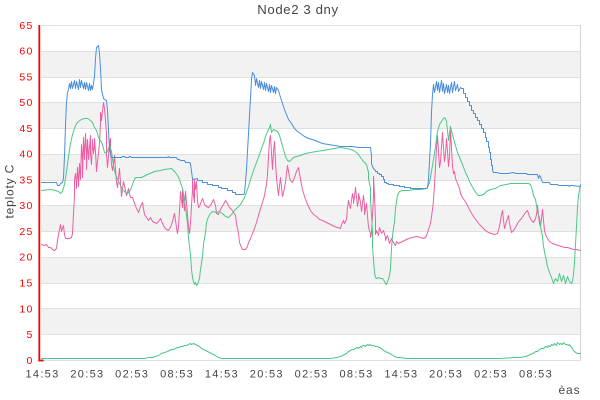 This screenshot has height=400, width=600. What do you see at coordinates (30, 335) in the screenshot?
I see `svg-text: 5` at bounding box center [30, 335].